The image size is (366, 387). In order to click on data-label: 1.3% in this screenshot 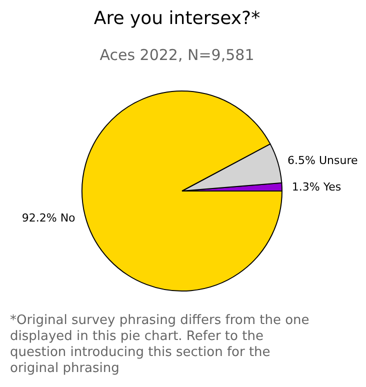, I will do `click(306, 187)`.